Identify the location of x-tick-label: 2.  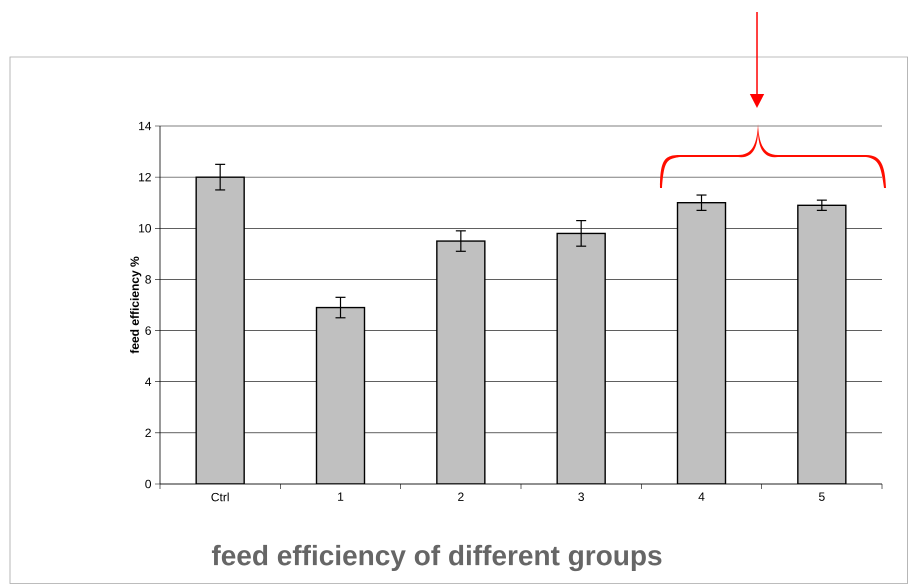
(461, 496).